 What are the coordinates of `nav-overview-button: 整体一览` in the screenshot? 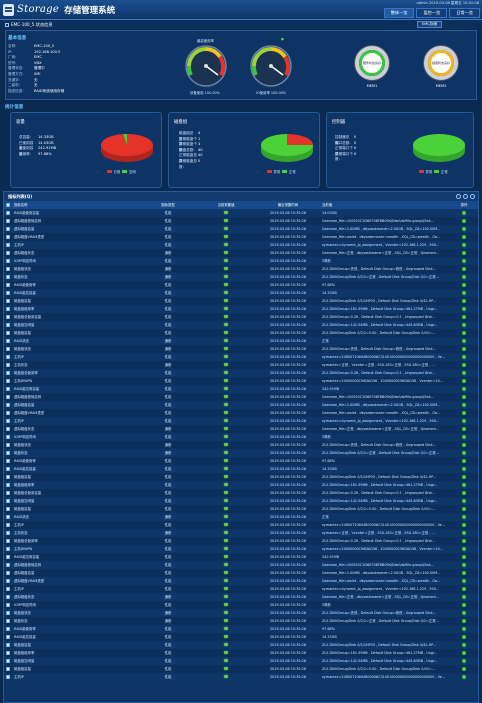 It's located at (399, 13).